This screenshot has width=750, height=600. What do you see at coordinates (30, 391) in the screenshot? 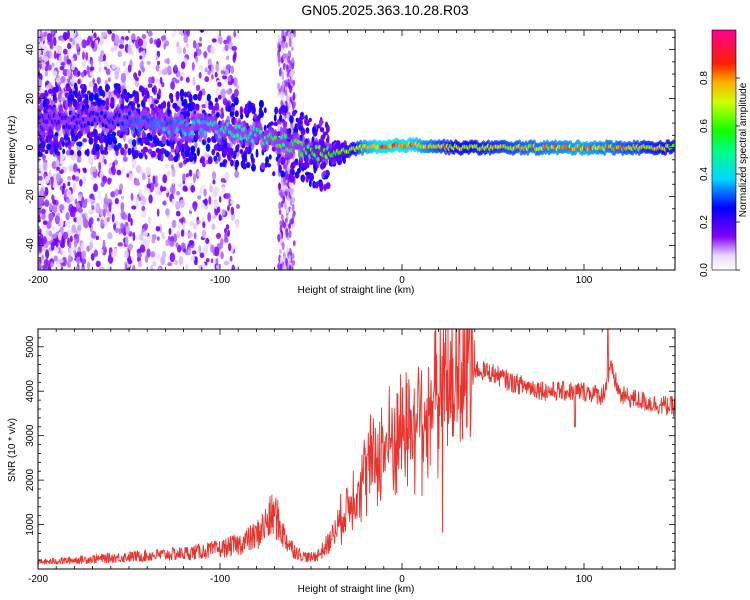
I see `snr-ytick-label: 4000` at bounding box center [30, 391].